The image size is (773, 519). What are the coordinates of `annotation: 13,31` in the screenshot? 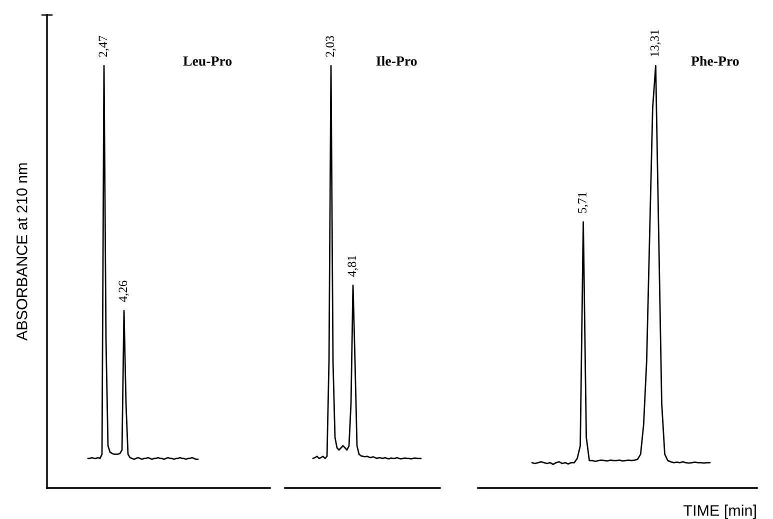 It's located at (655, 43).